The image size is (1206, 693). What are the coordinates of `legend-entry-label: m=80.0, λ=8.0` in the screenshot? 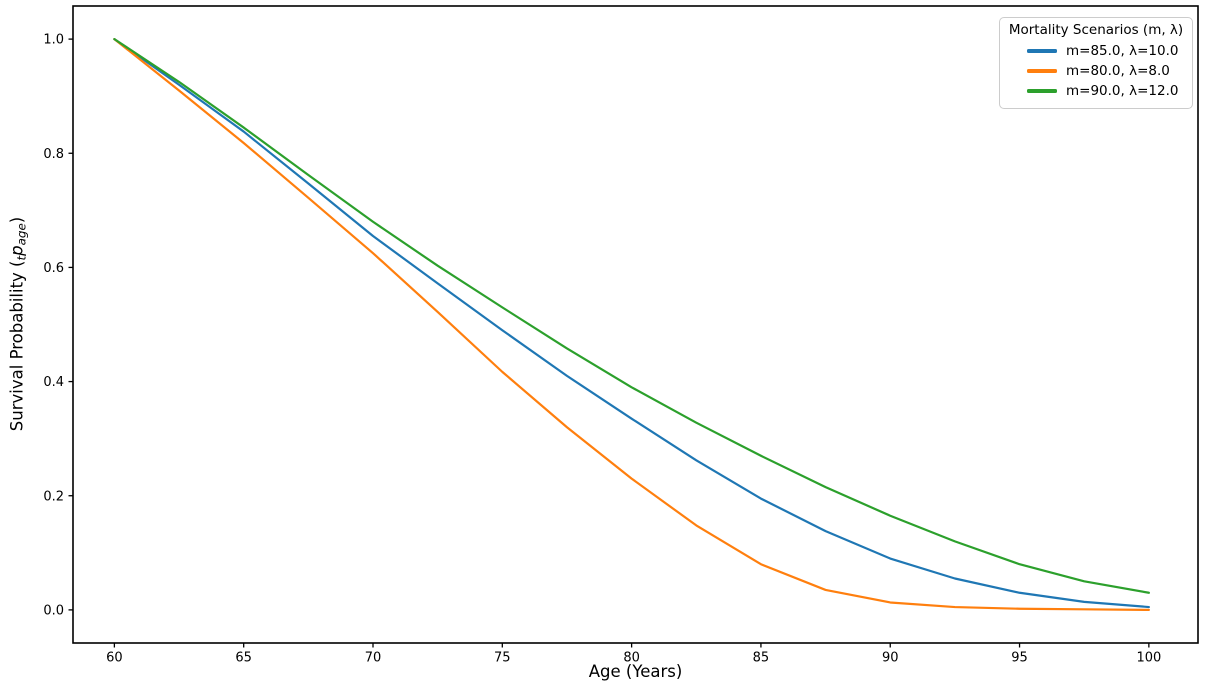 It's located at (1118, 71).